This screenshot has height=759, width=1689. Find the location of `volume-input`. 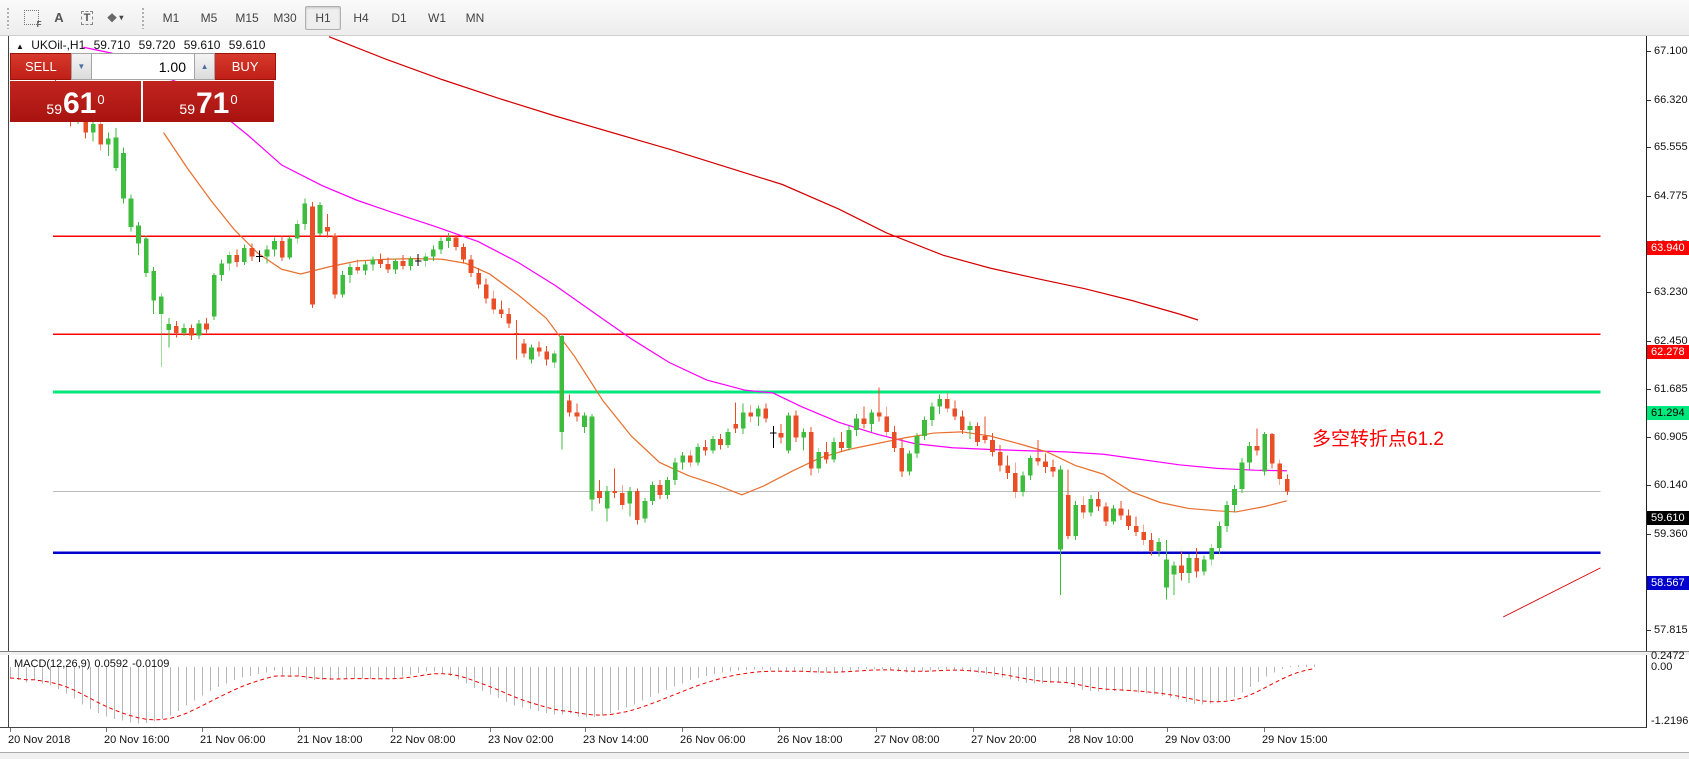

volume-input is located at coordinates (143, 66).